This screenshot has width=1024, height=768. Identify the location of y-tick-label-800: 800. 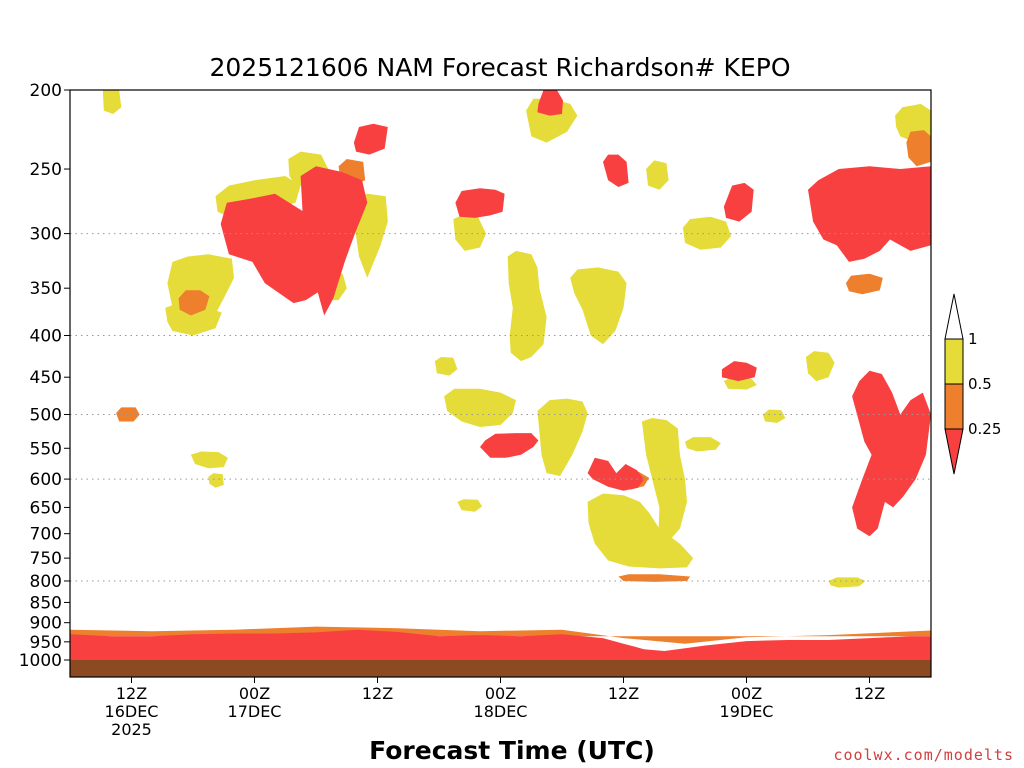
(46, 582).